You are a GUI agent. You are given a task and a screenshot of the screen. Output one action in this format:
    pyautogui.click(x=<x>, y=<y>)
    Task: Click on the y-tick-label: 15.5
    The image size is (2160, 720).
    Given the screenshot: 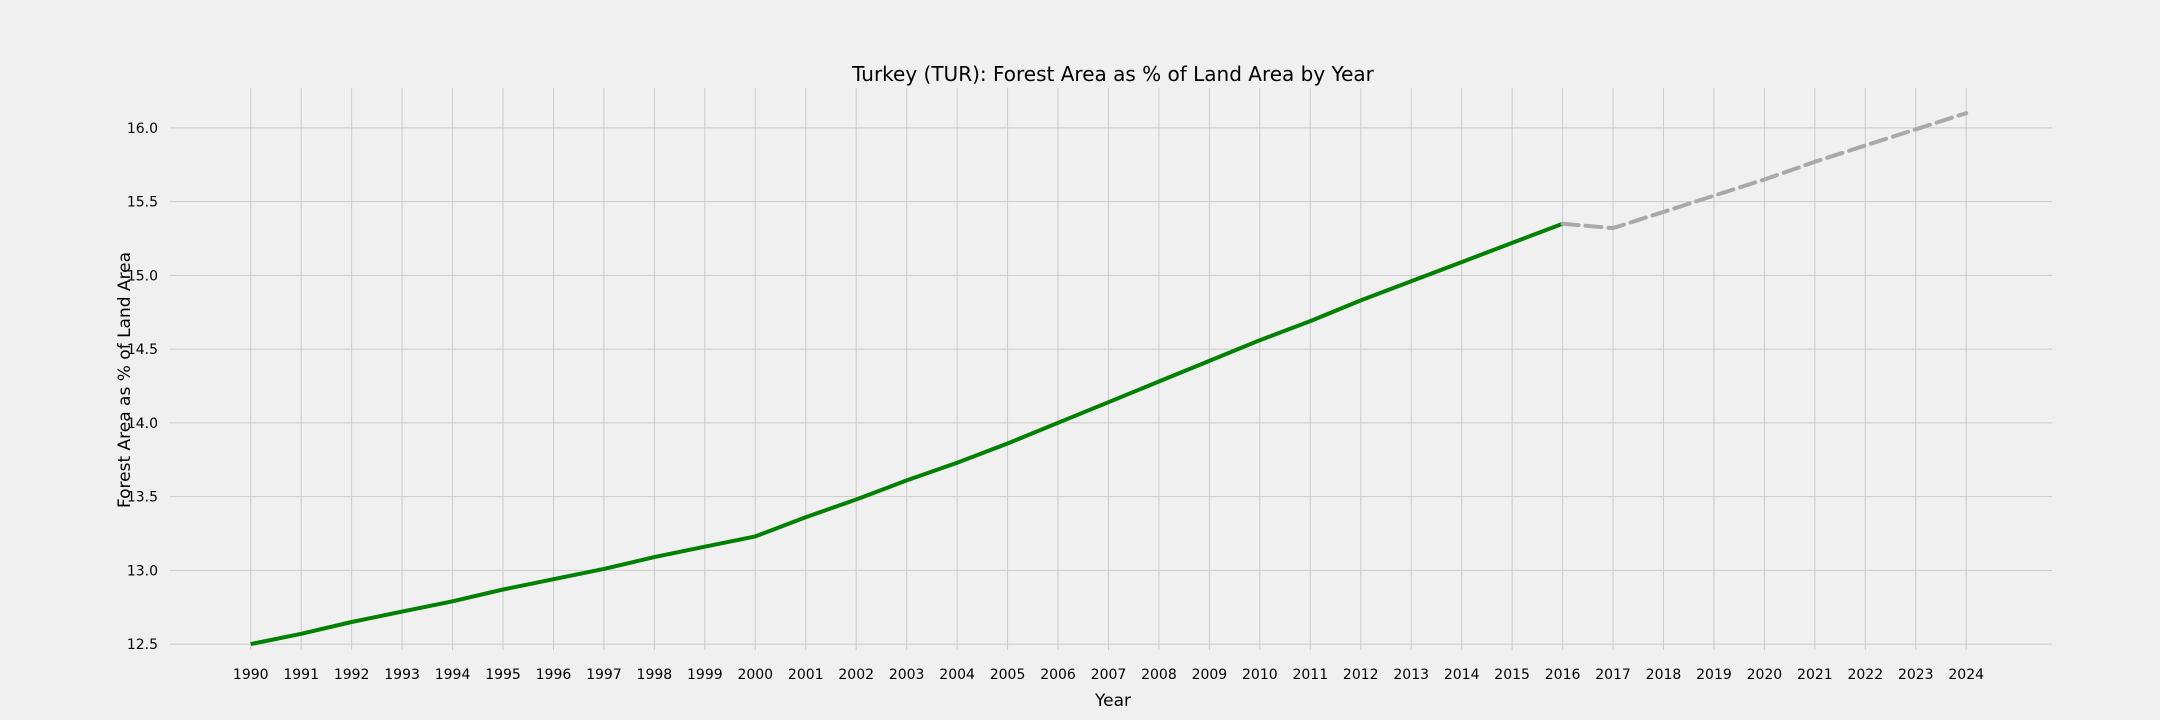 What is the action you would take?
    pyautogui.click(x=142, y=203)
    